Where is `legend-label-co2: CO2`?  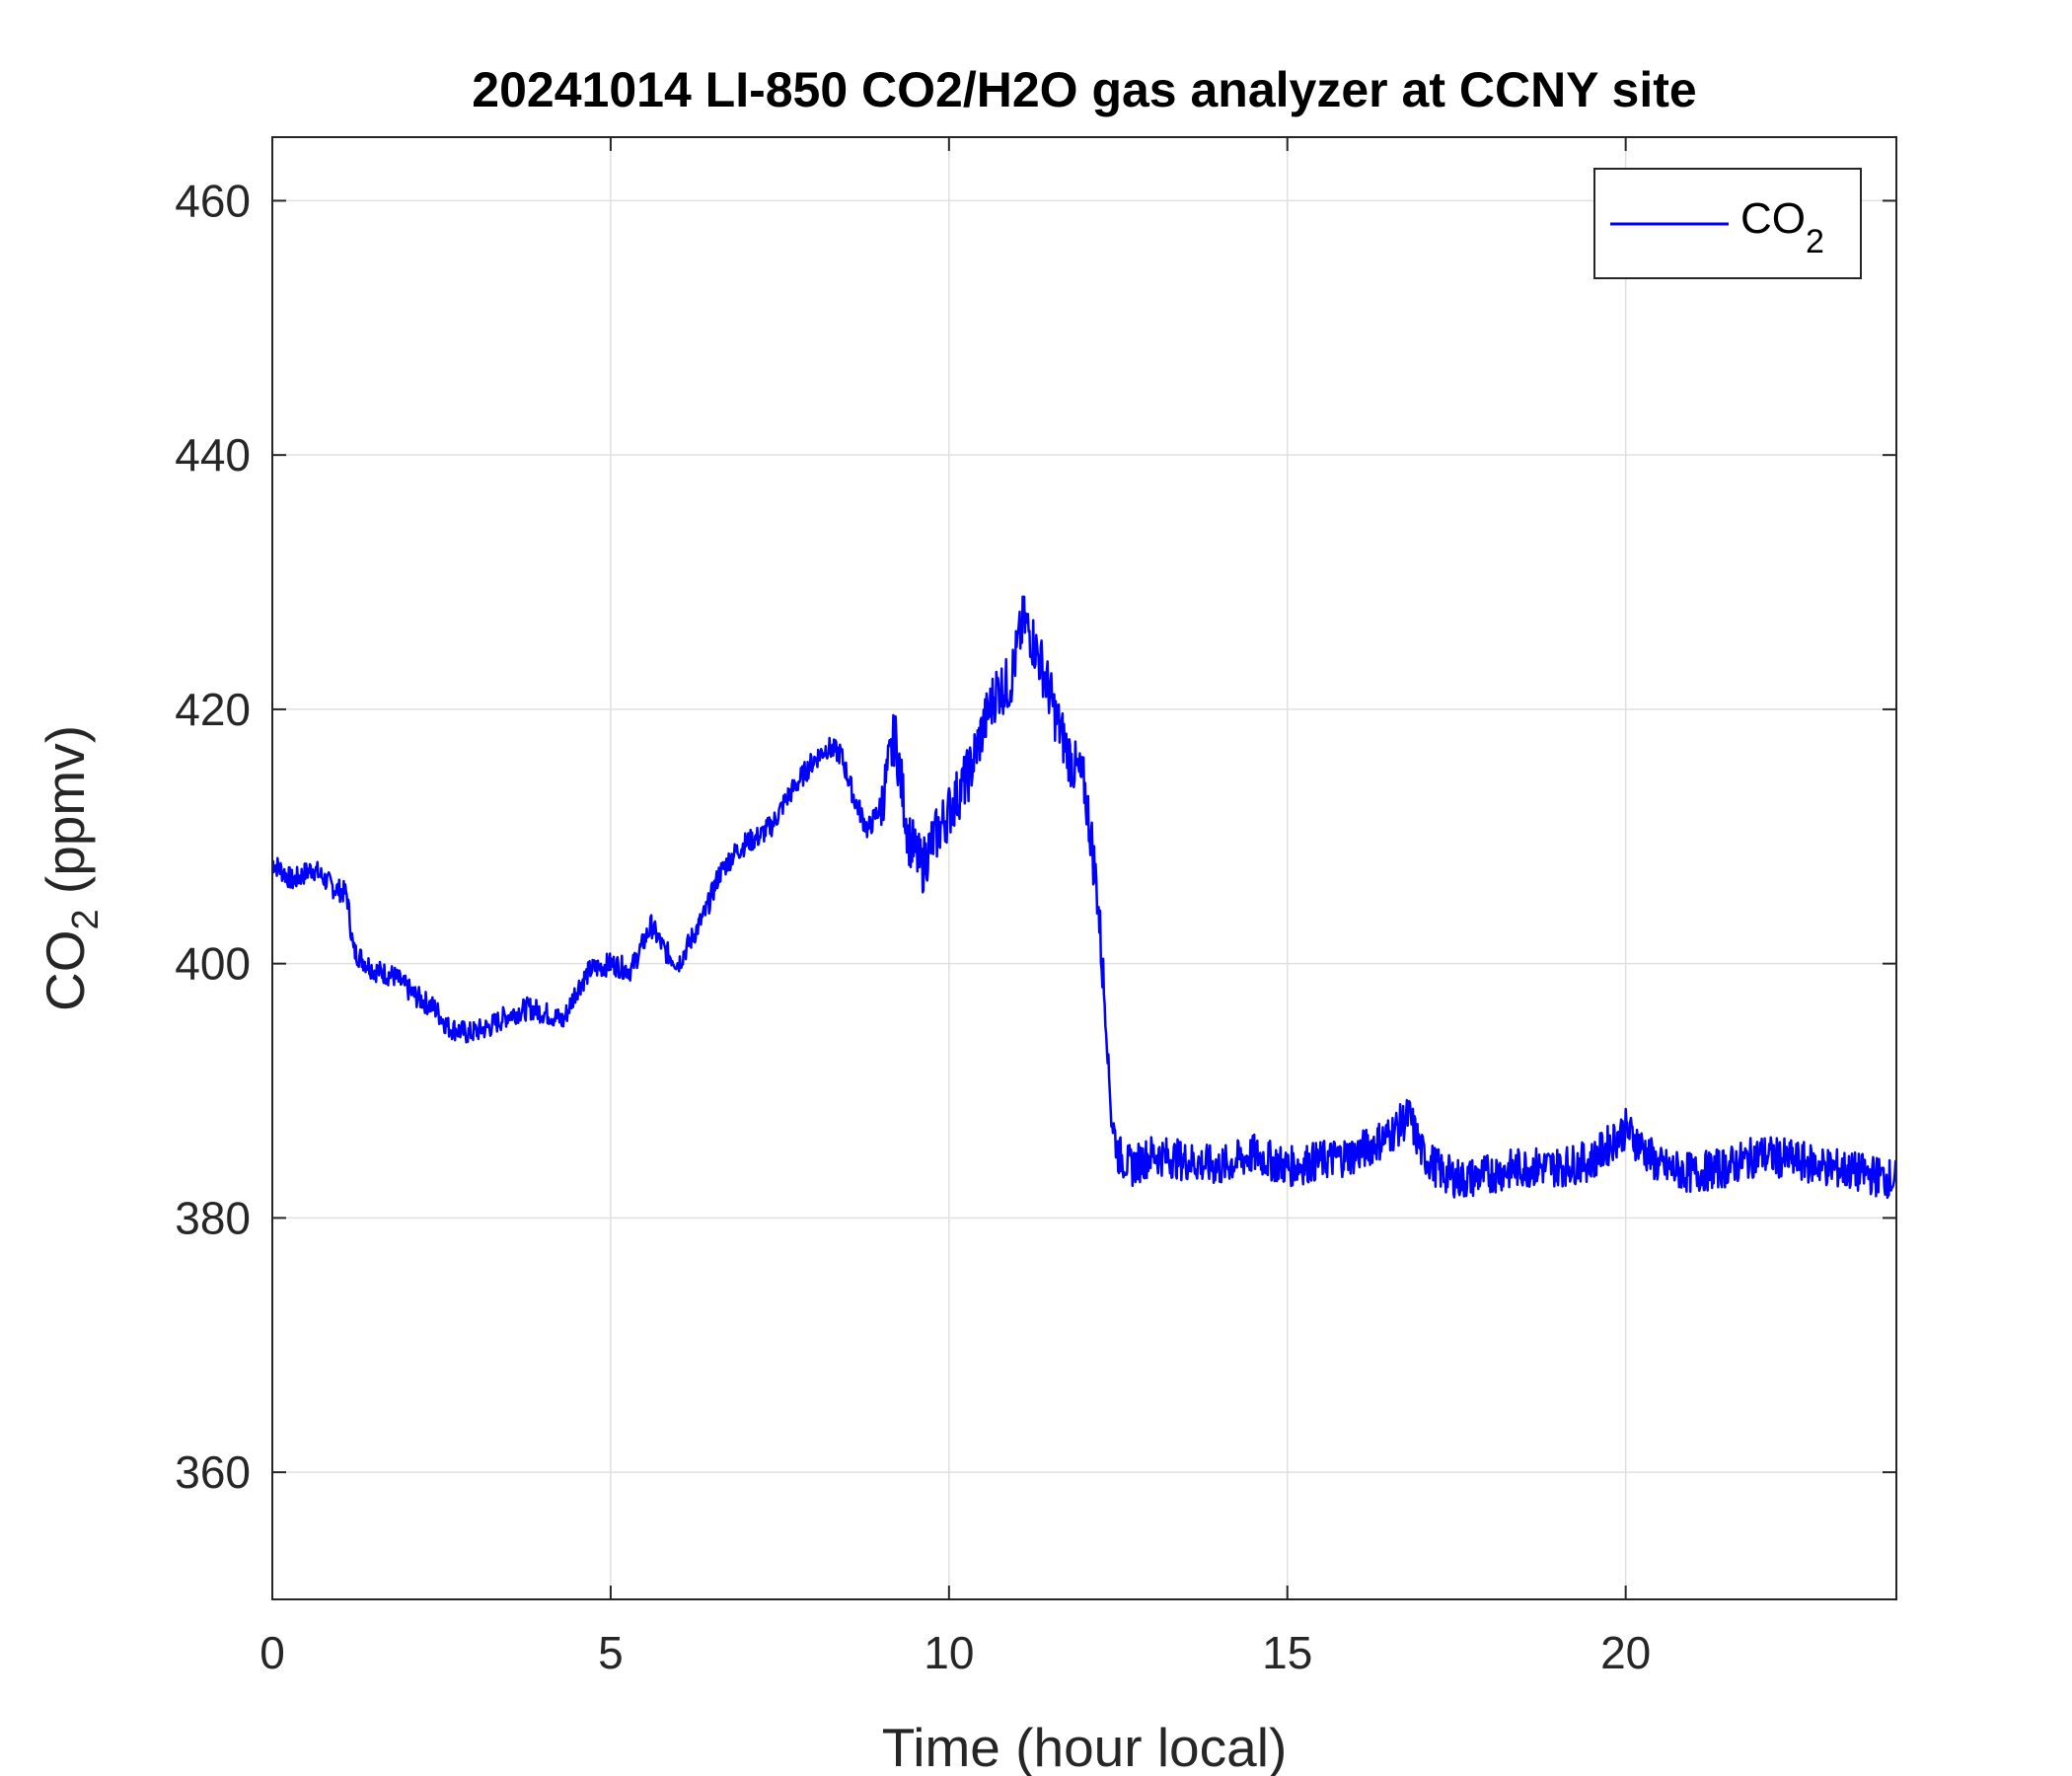
legend-label-co2: CO2 is located at coordinates (1782, 227).